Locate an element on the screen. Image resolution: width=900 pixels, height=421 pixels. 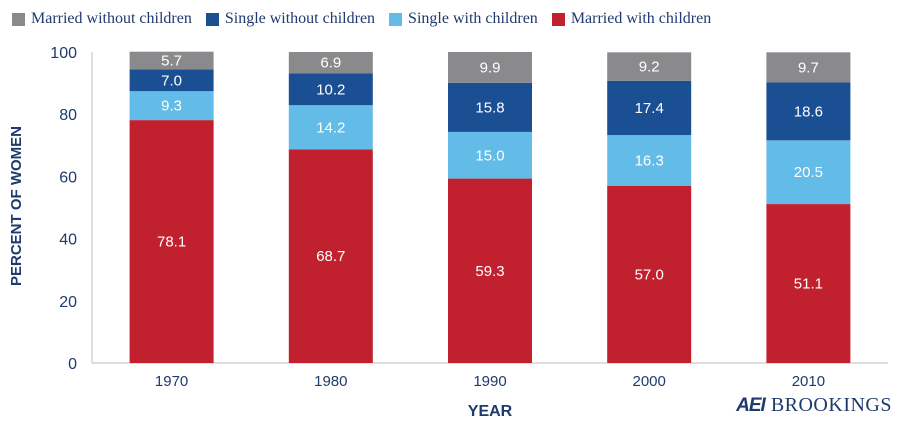
y-tick-label: 80 is located at coordinates (68, 115).